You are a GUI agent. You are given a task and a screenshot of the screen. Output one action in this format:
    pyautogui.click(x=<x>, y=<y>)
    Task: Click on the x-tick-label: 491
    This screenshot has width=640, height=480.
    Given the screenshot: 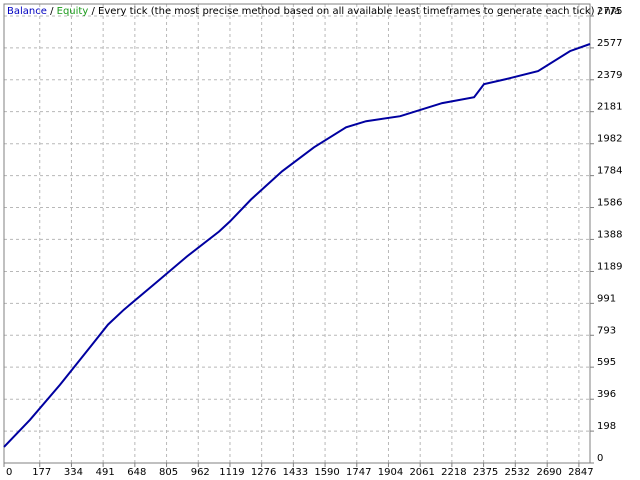 What is the action you would take?
    pyautogui.click(x=105, y=472)
    